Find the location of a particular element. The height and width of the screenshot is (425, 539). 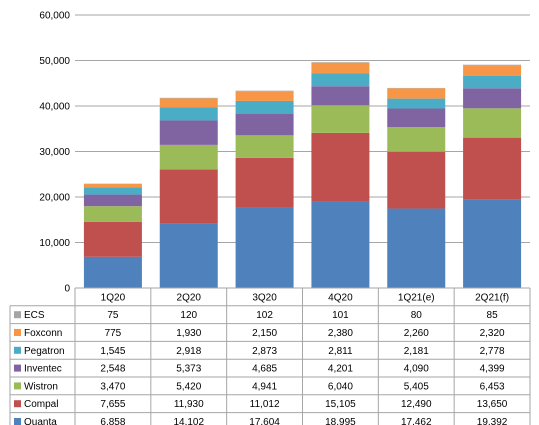

data-label: 101 is located at coordinates (340, 315).